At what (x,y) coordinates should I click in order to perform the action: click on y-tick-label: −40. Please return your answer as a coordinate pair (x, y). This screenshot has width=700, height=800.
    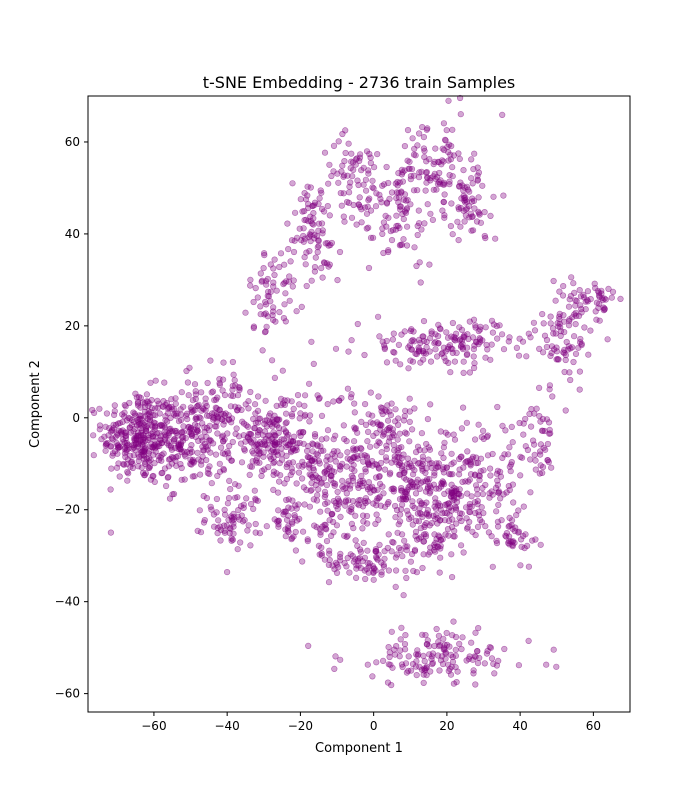
    Looking at the image, I should click on (67, 602).